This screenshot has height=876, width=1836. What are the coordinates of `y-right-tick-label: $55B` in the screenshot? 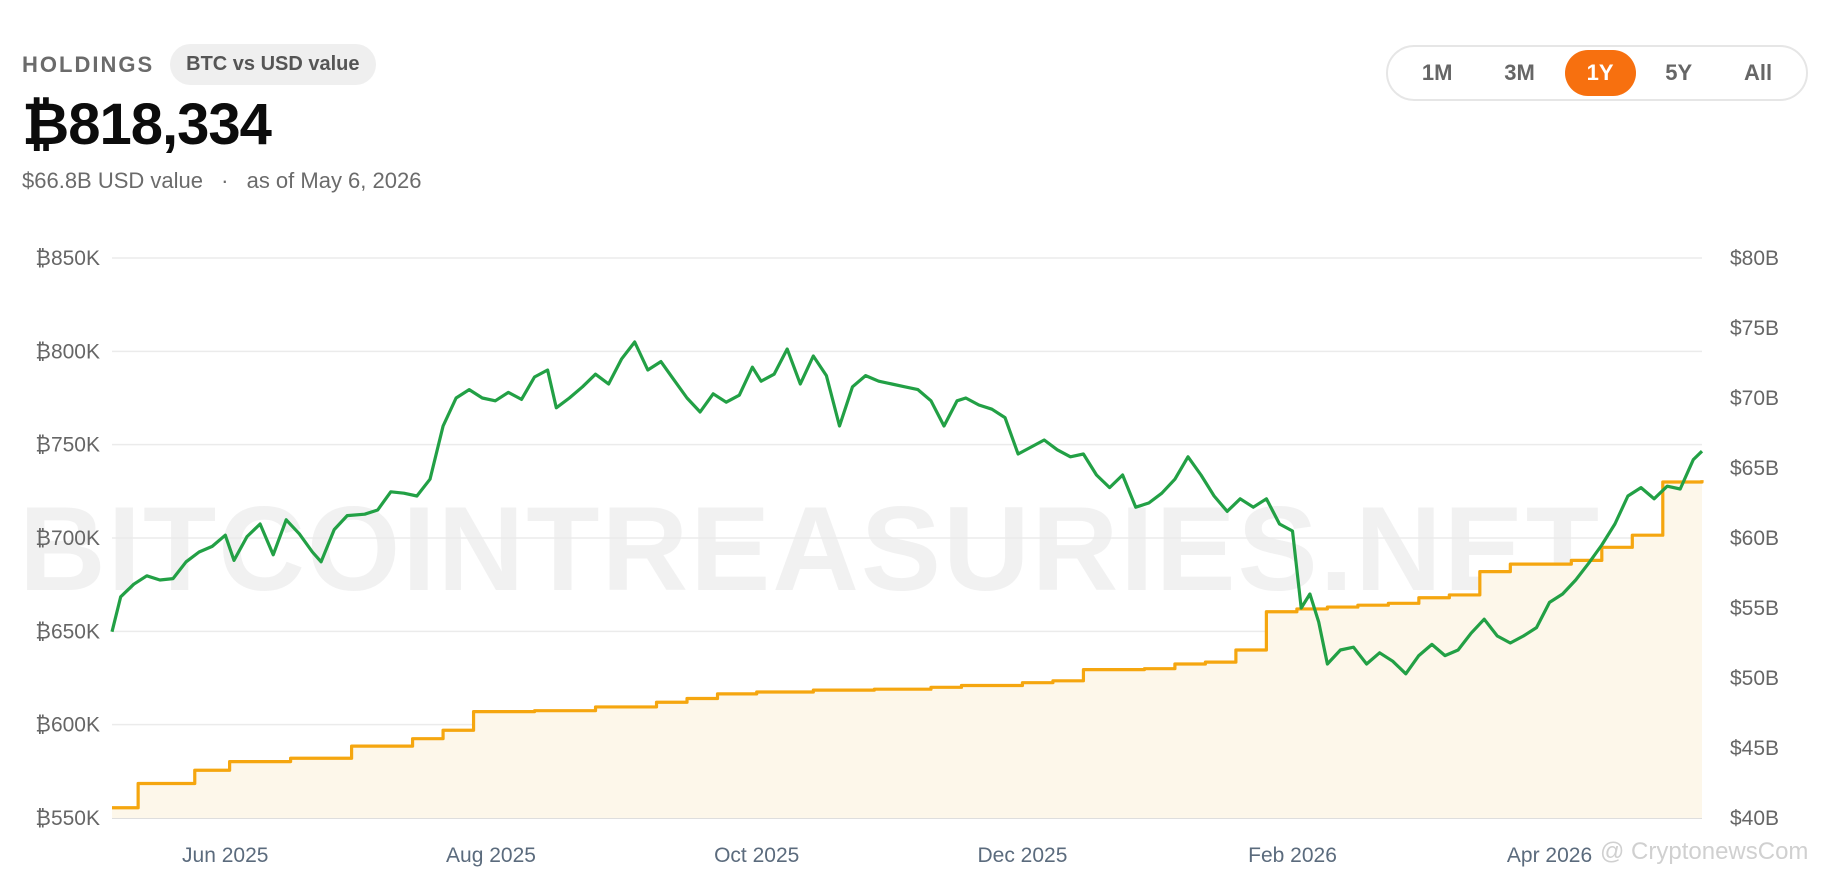 It's located at (1754, 608).